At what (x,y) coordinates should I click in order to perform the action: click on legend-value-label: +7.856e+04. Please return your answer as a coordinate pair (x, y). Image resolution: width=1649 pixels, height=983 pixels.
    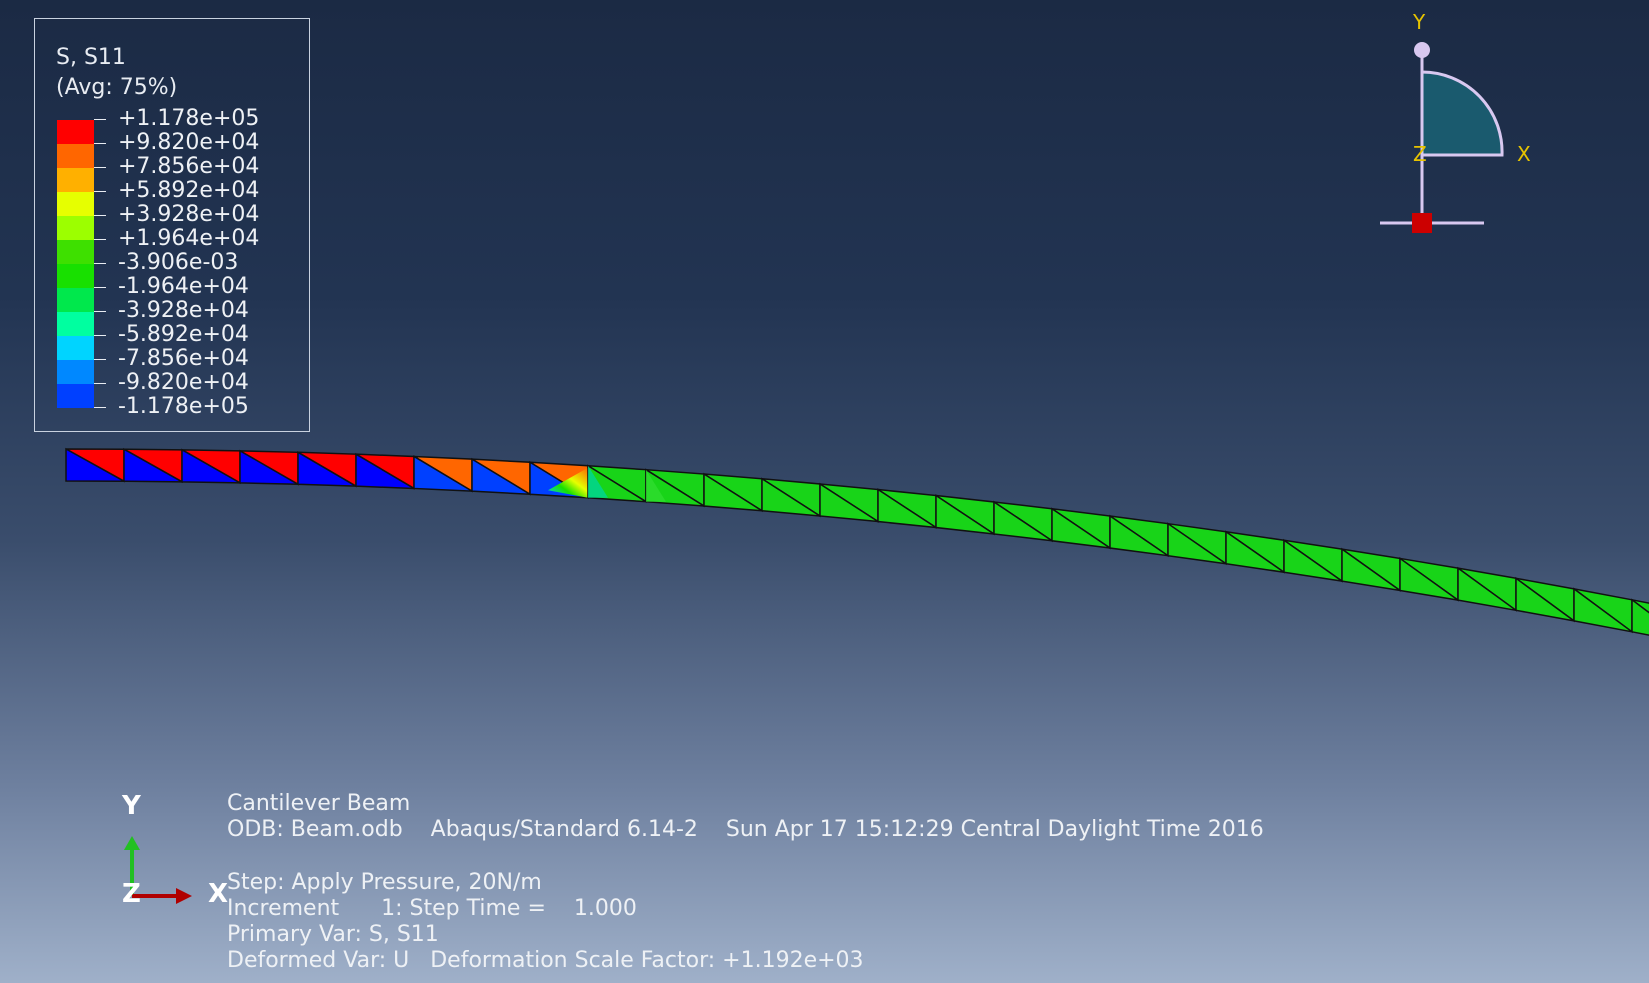
    Looking at the image, I should click on (189, 166).